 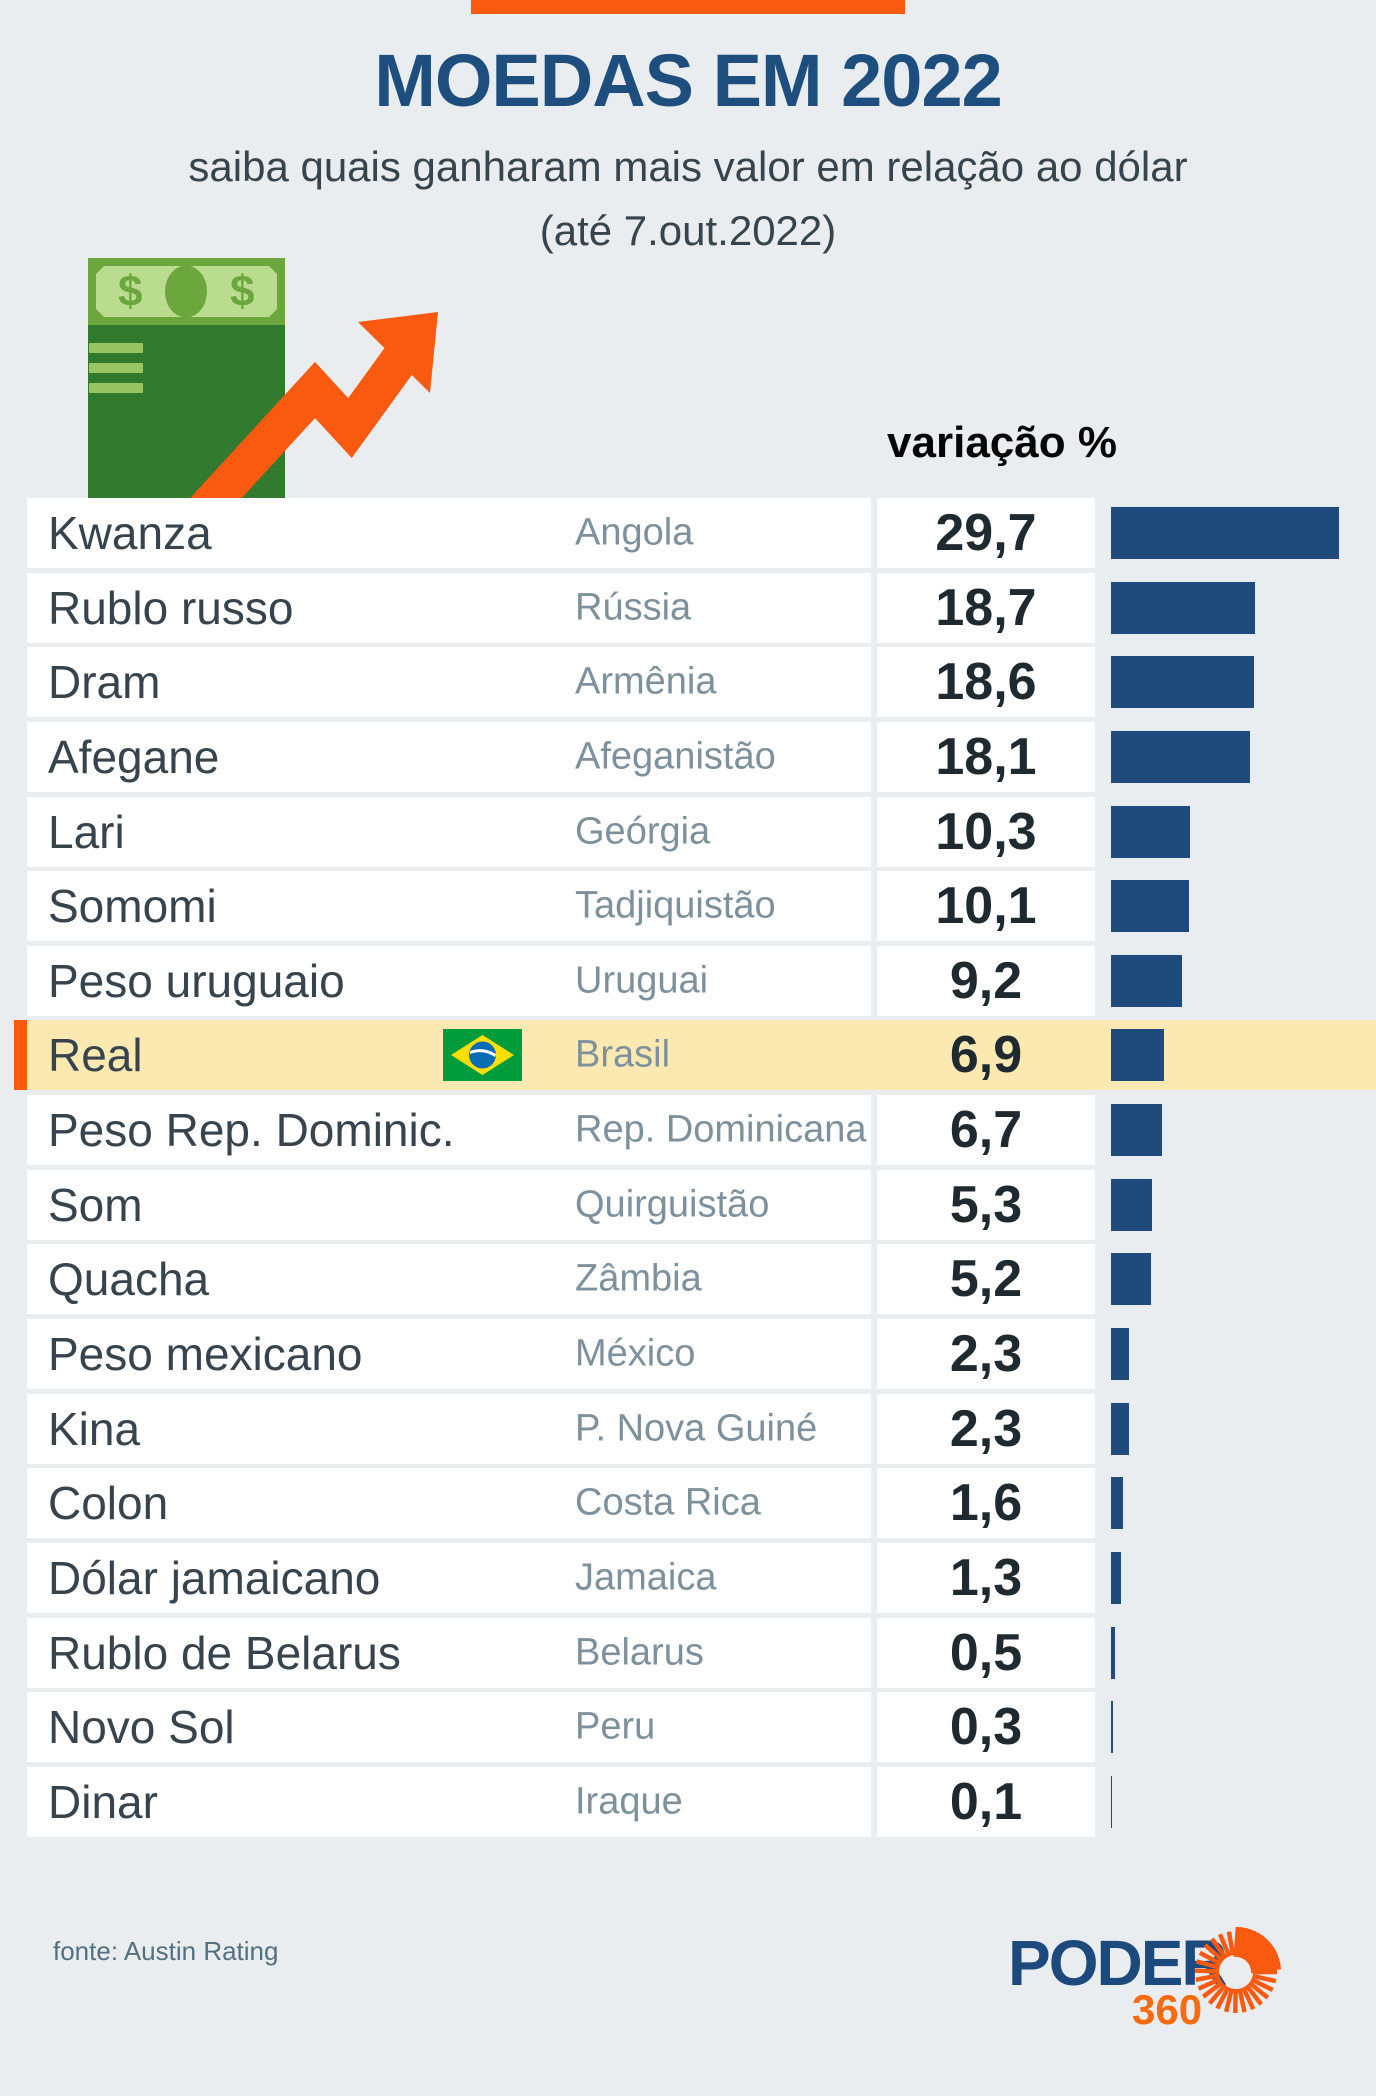 What do you see at coordinates (986, 756) in the screenshot?
I see `variation-value: 18,1` at bounding box center [986, 756].